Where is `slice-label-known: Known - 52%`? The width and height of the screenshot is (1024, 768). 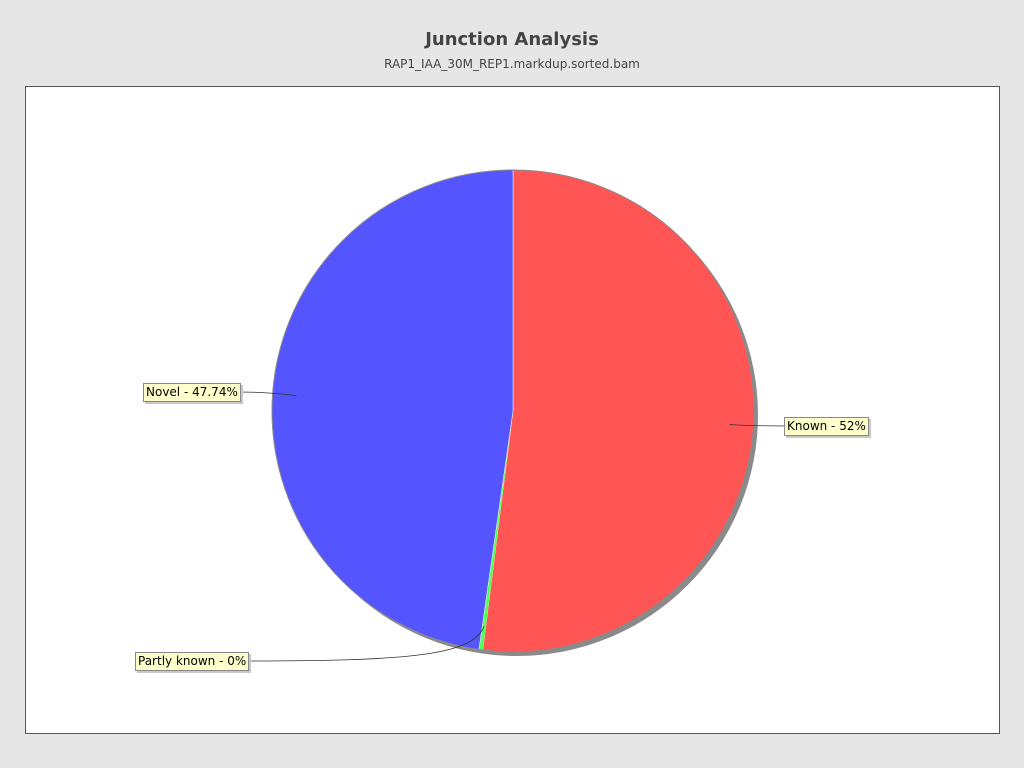 slice-label-known: Known - 52% is located at coordinates (826, 426).